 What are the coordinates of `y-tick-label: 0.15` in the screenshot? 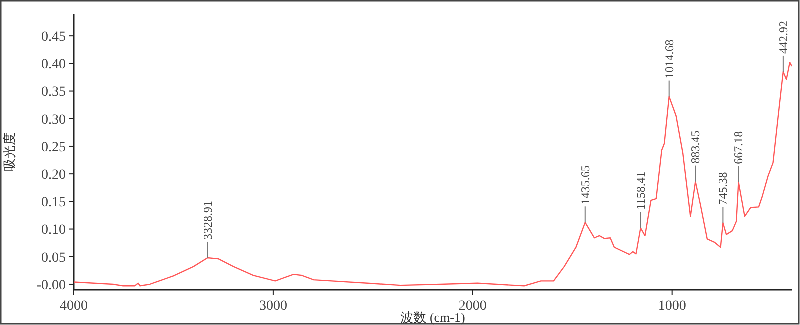 It's located at (54, 203).